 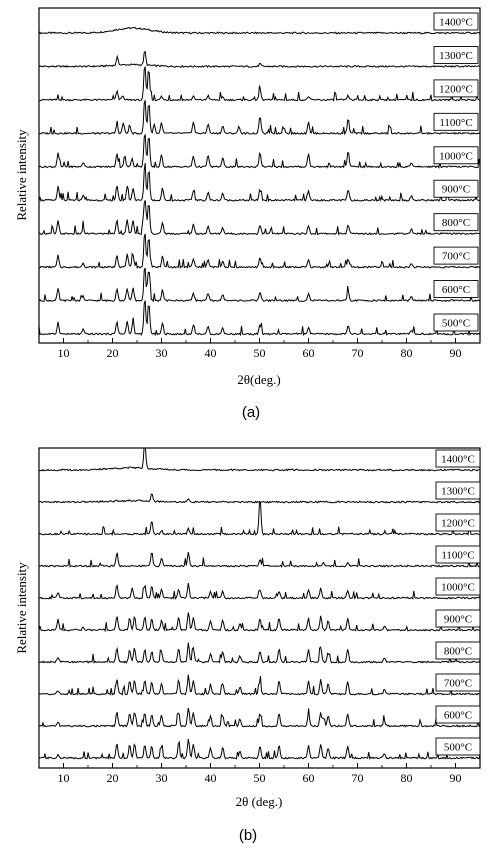 I want to click on panel-a-caption: (a), so click(x=251, y=412).